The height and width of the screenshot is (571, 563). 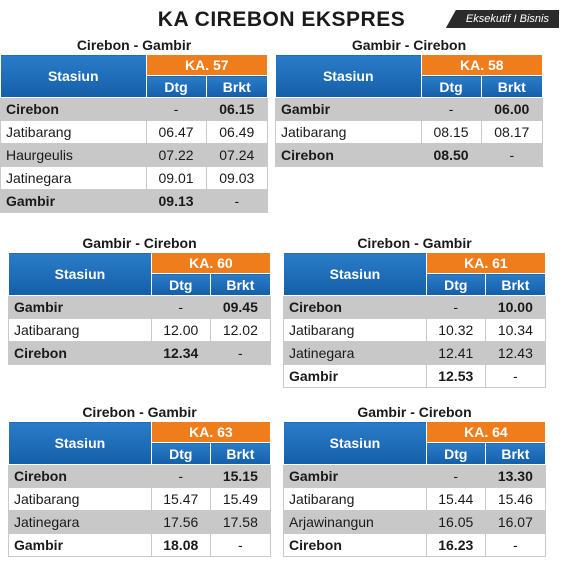 I want to click on arrive-time: 10.32, so click(x=455, y=330).